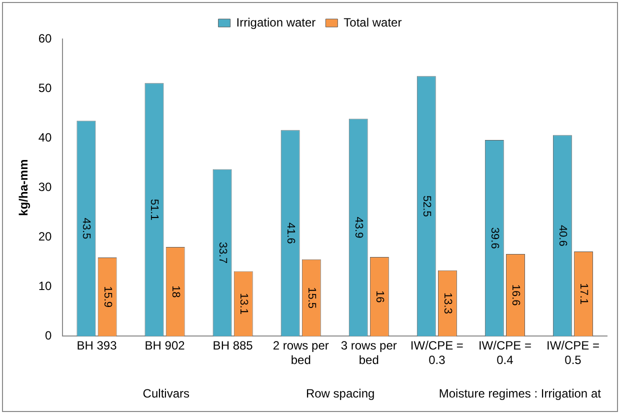 The height and width of the screenshot is (414, 620). Describe the element at coordinates (48, 335) in the screenshot. I see `y-tick-label: 0` at that location.